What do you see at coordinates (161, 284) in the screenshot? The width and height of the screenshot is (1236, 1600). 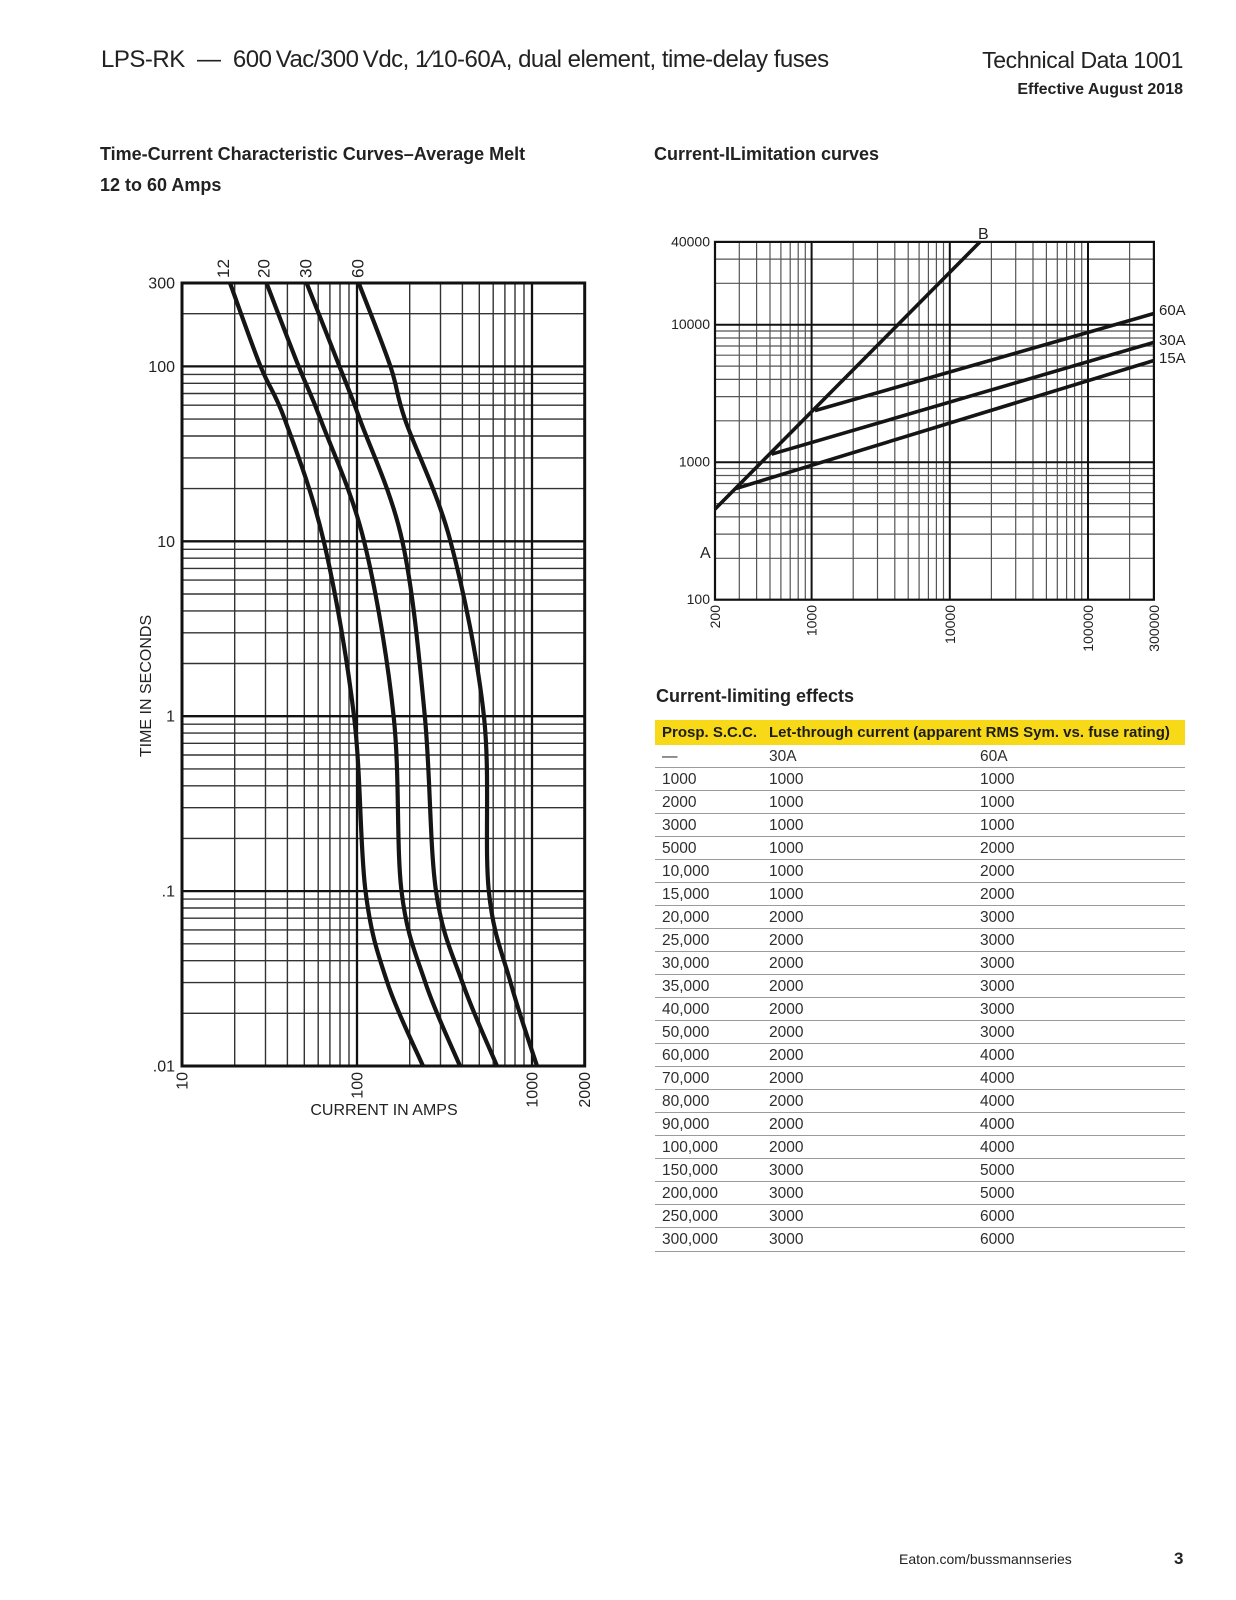 I see `svg-text: 300` at bounding box center [161, 284].